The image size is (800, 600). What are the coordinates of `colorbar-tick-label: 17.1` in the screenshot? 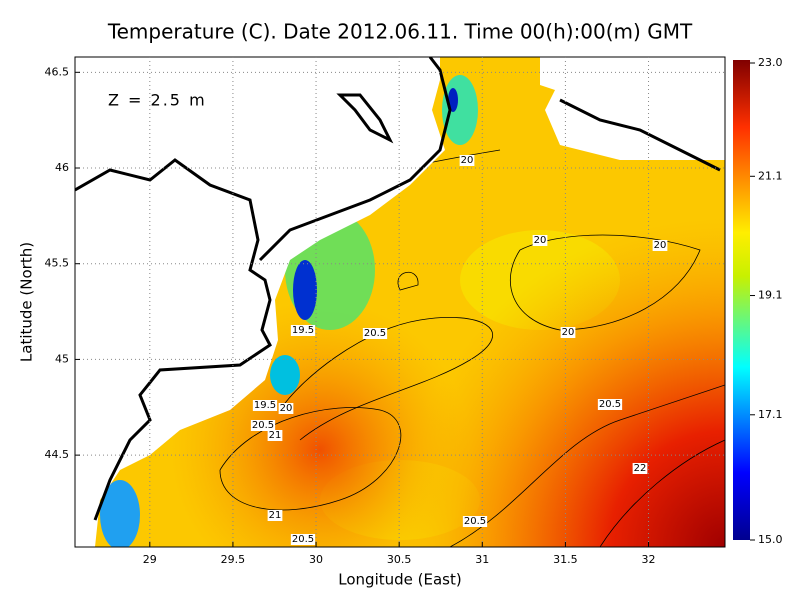 It's located at (770, 414).